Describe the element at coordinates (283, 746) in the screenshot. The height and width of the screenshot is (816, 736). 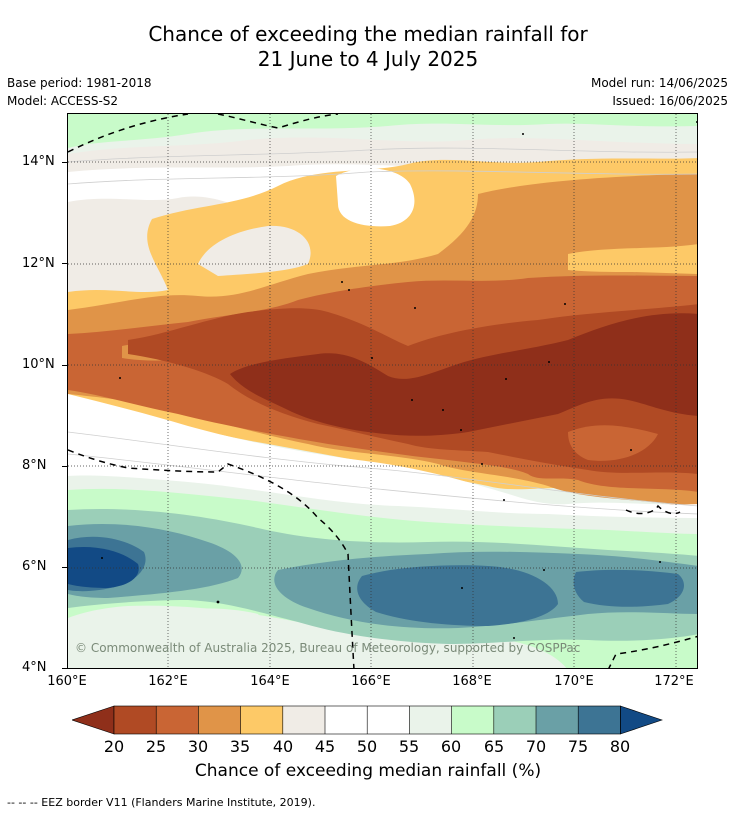
I see `colorbar-label-40: 40` at that location.